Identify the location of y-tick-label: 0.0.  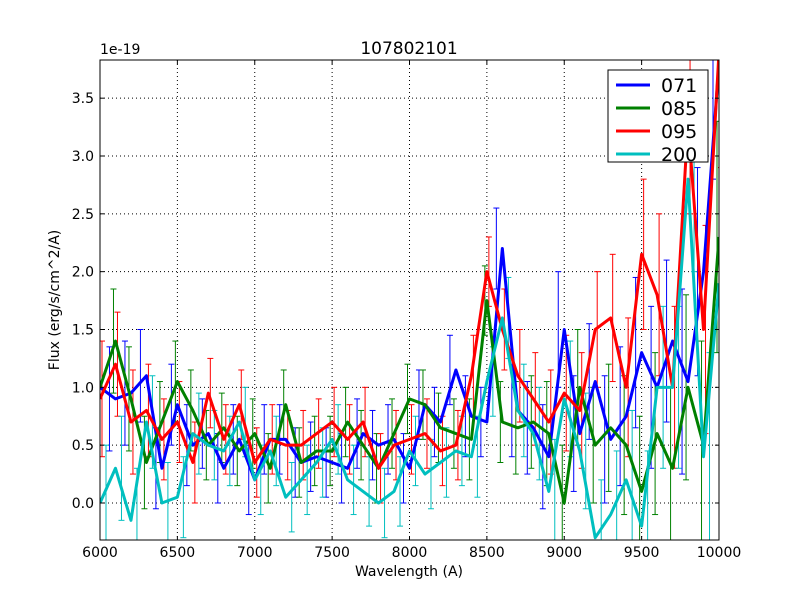
(83, 504).